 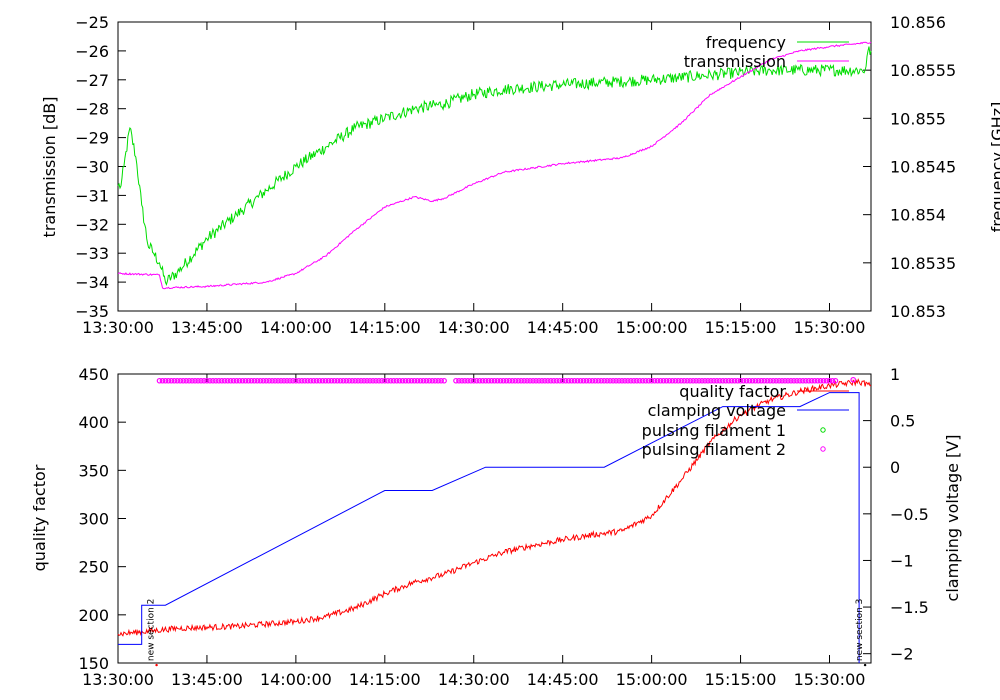 What do you see at coordinates (474, 679) in the screenshot?
I see `x-tick-label: 14:30:00` at bounding box center [474, 679].